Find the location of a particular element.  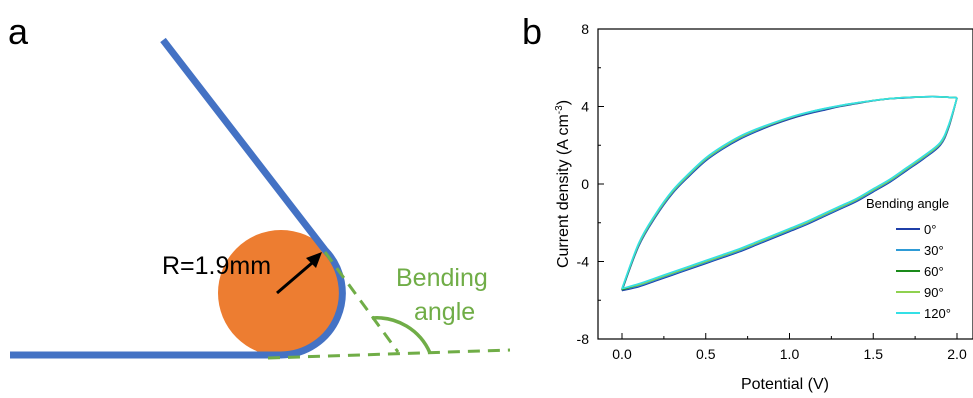

x-tick-label: 1.5 is located at coordinates (874, 354).